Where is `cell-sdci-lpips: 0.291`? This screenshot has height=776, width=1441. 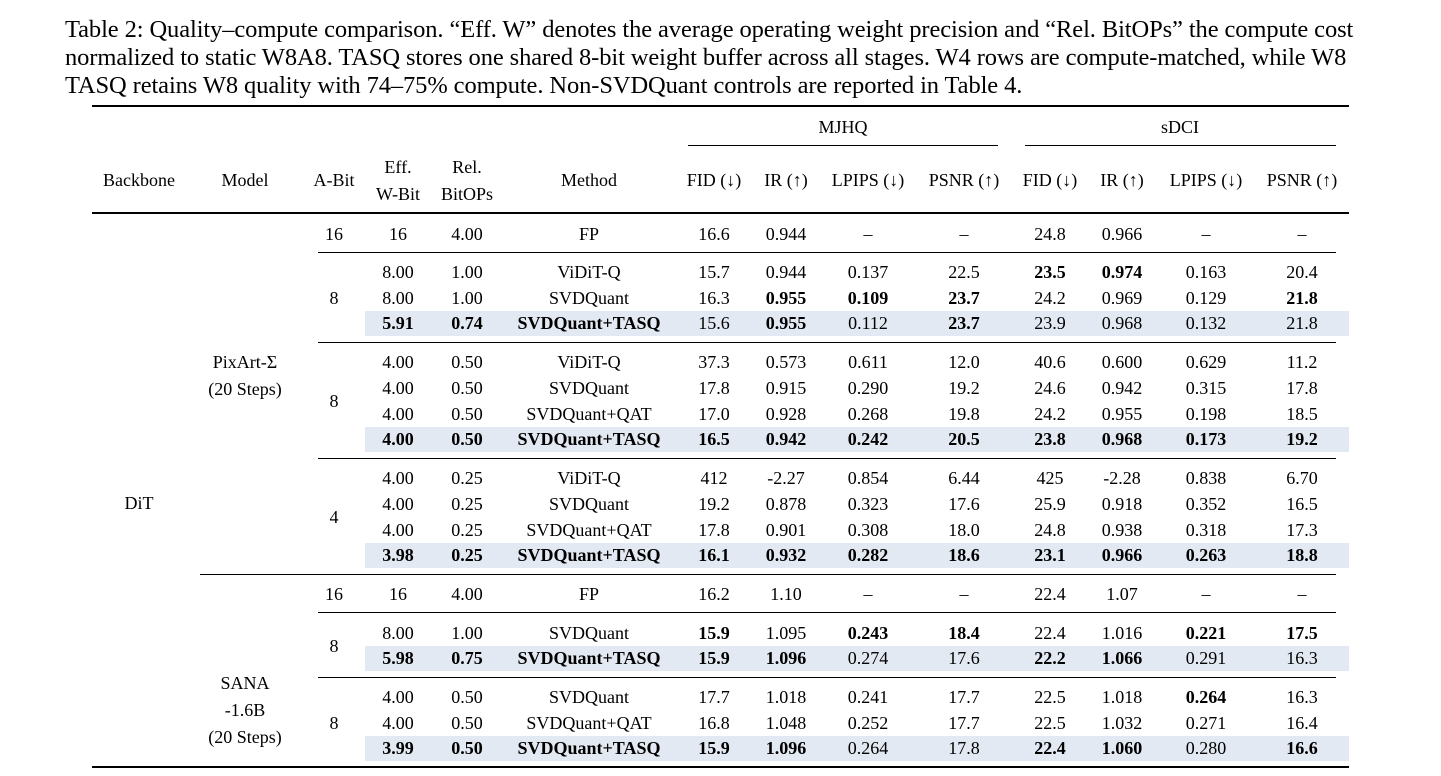
cell-sdci-lpips: 0.291 is located at coordinates (1206, 658).